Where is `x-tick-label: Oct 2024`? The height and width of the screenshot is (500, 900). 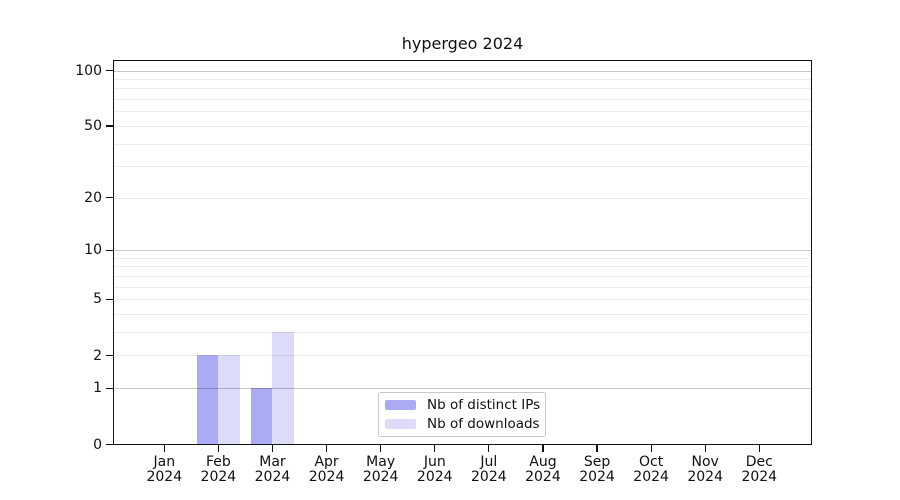 x-tick-label: Oct 2024 is located at coordinates (651, 469).